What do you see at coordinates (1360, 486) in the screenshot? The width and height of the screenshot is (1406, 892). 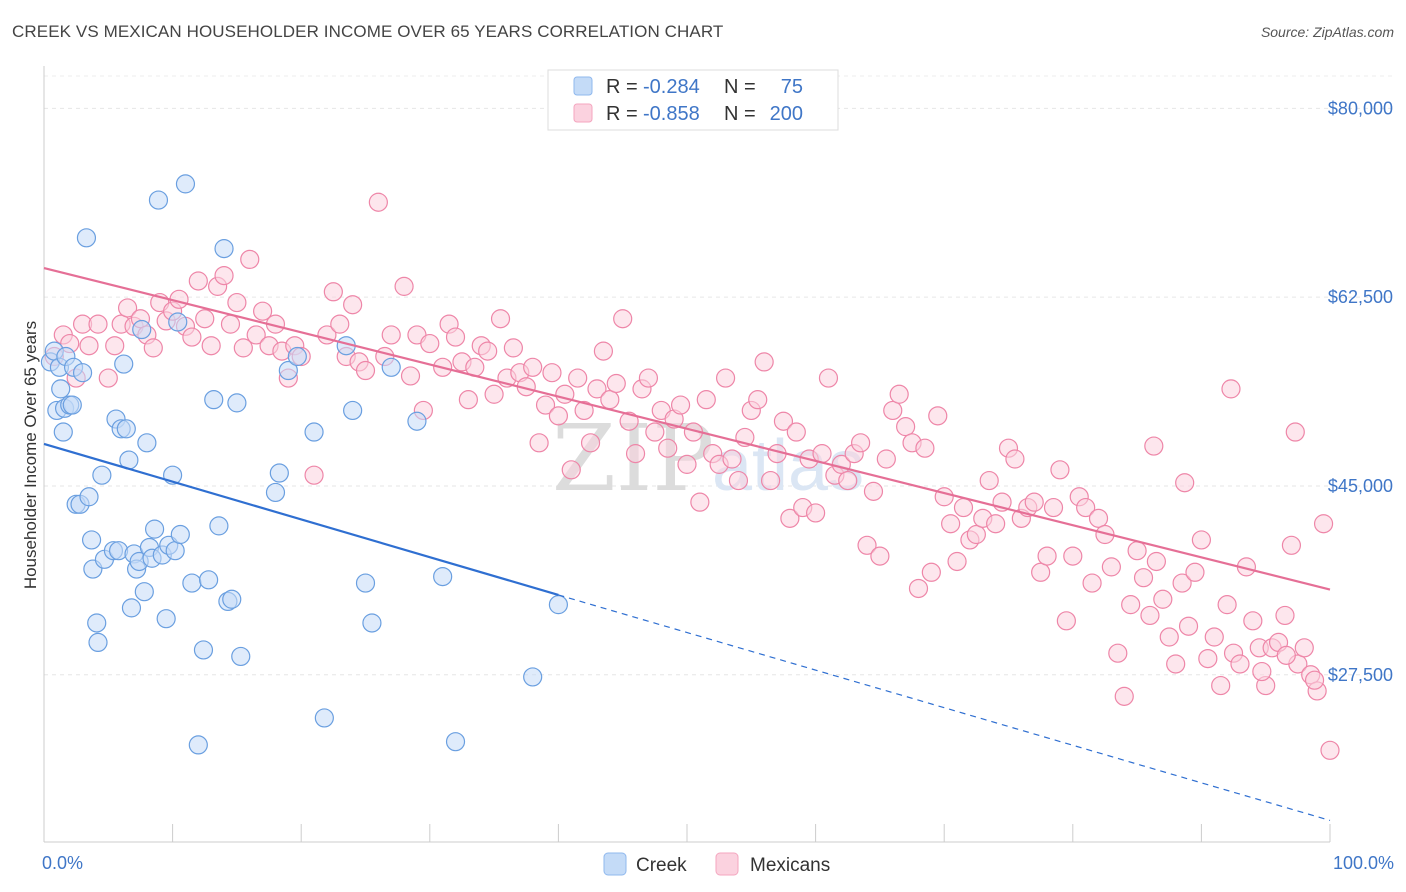 I see `y-tick-label: $45,000` at bounding box center [1360, 486].